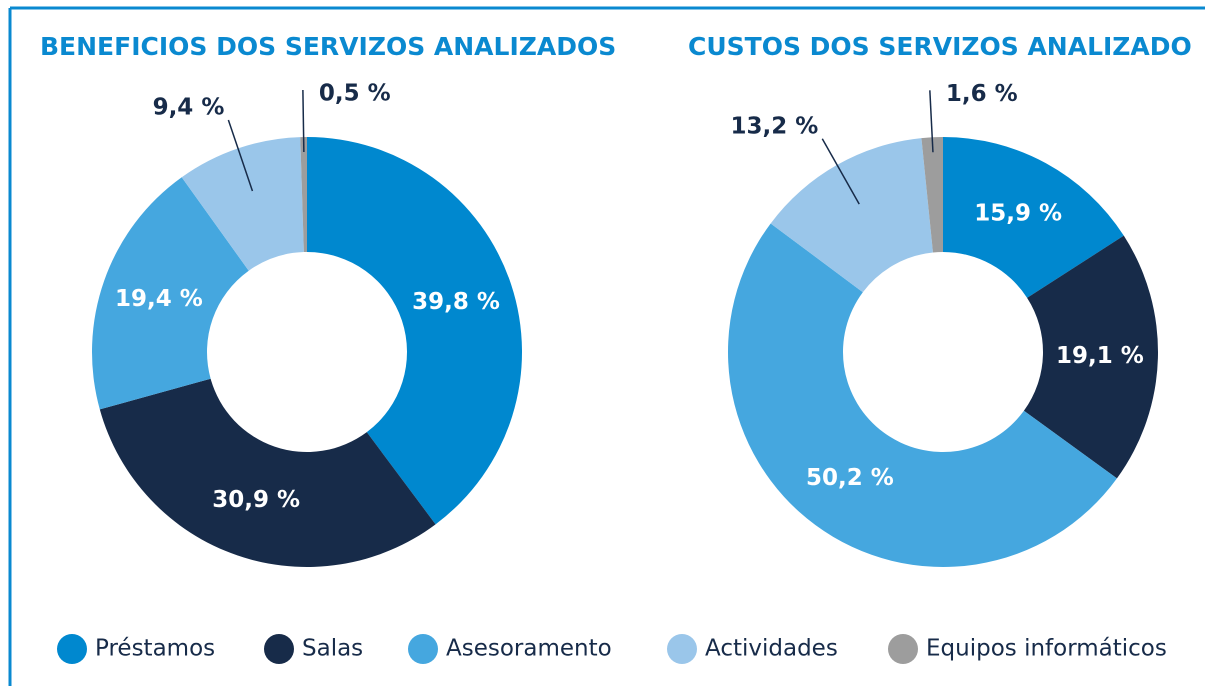 The image size is (1205, 686). I want to click on slice-label: 15,9 %, so click(1018, 214).